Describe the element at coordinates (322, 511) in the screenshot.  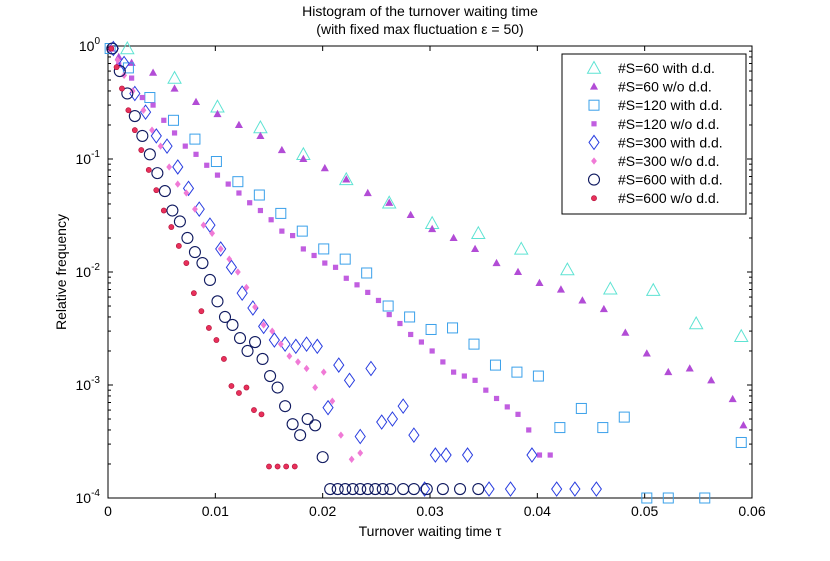
I see `x-tick-label: 0.02` at that location.